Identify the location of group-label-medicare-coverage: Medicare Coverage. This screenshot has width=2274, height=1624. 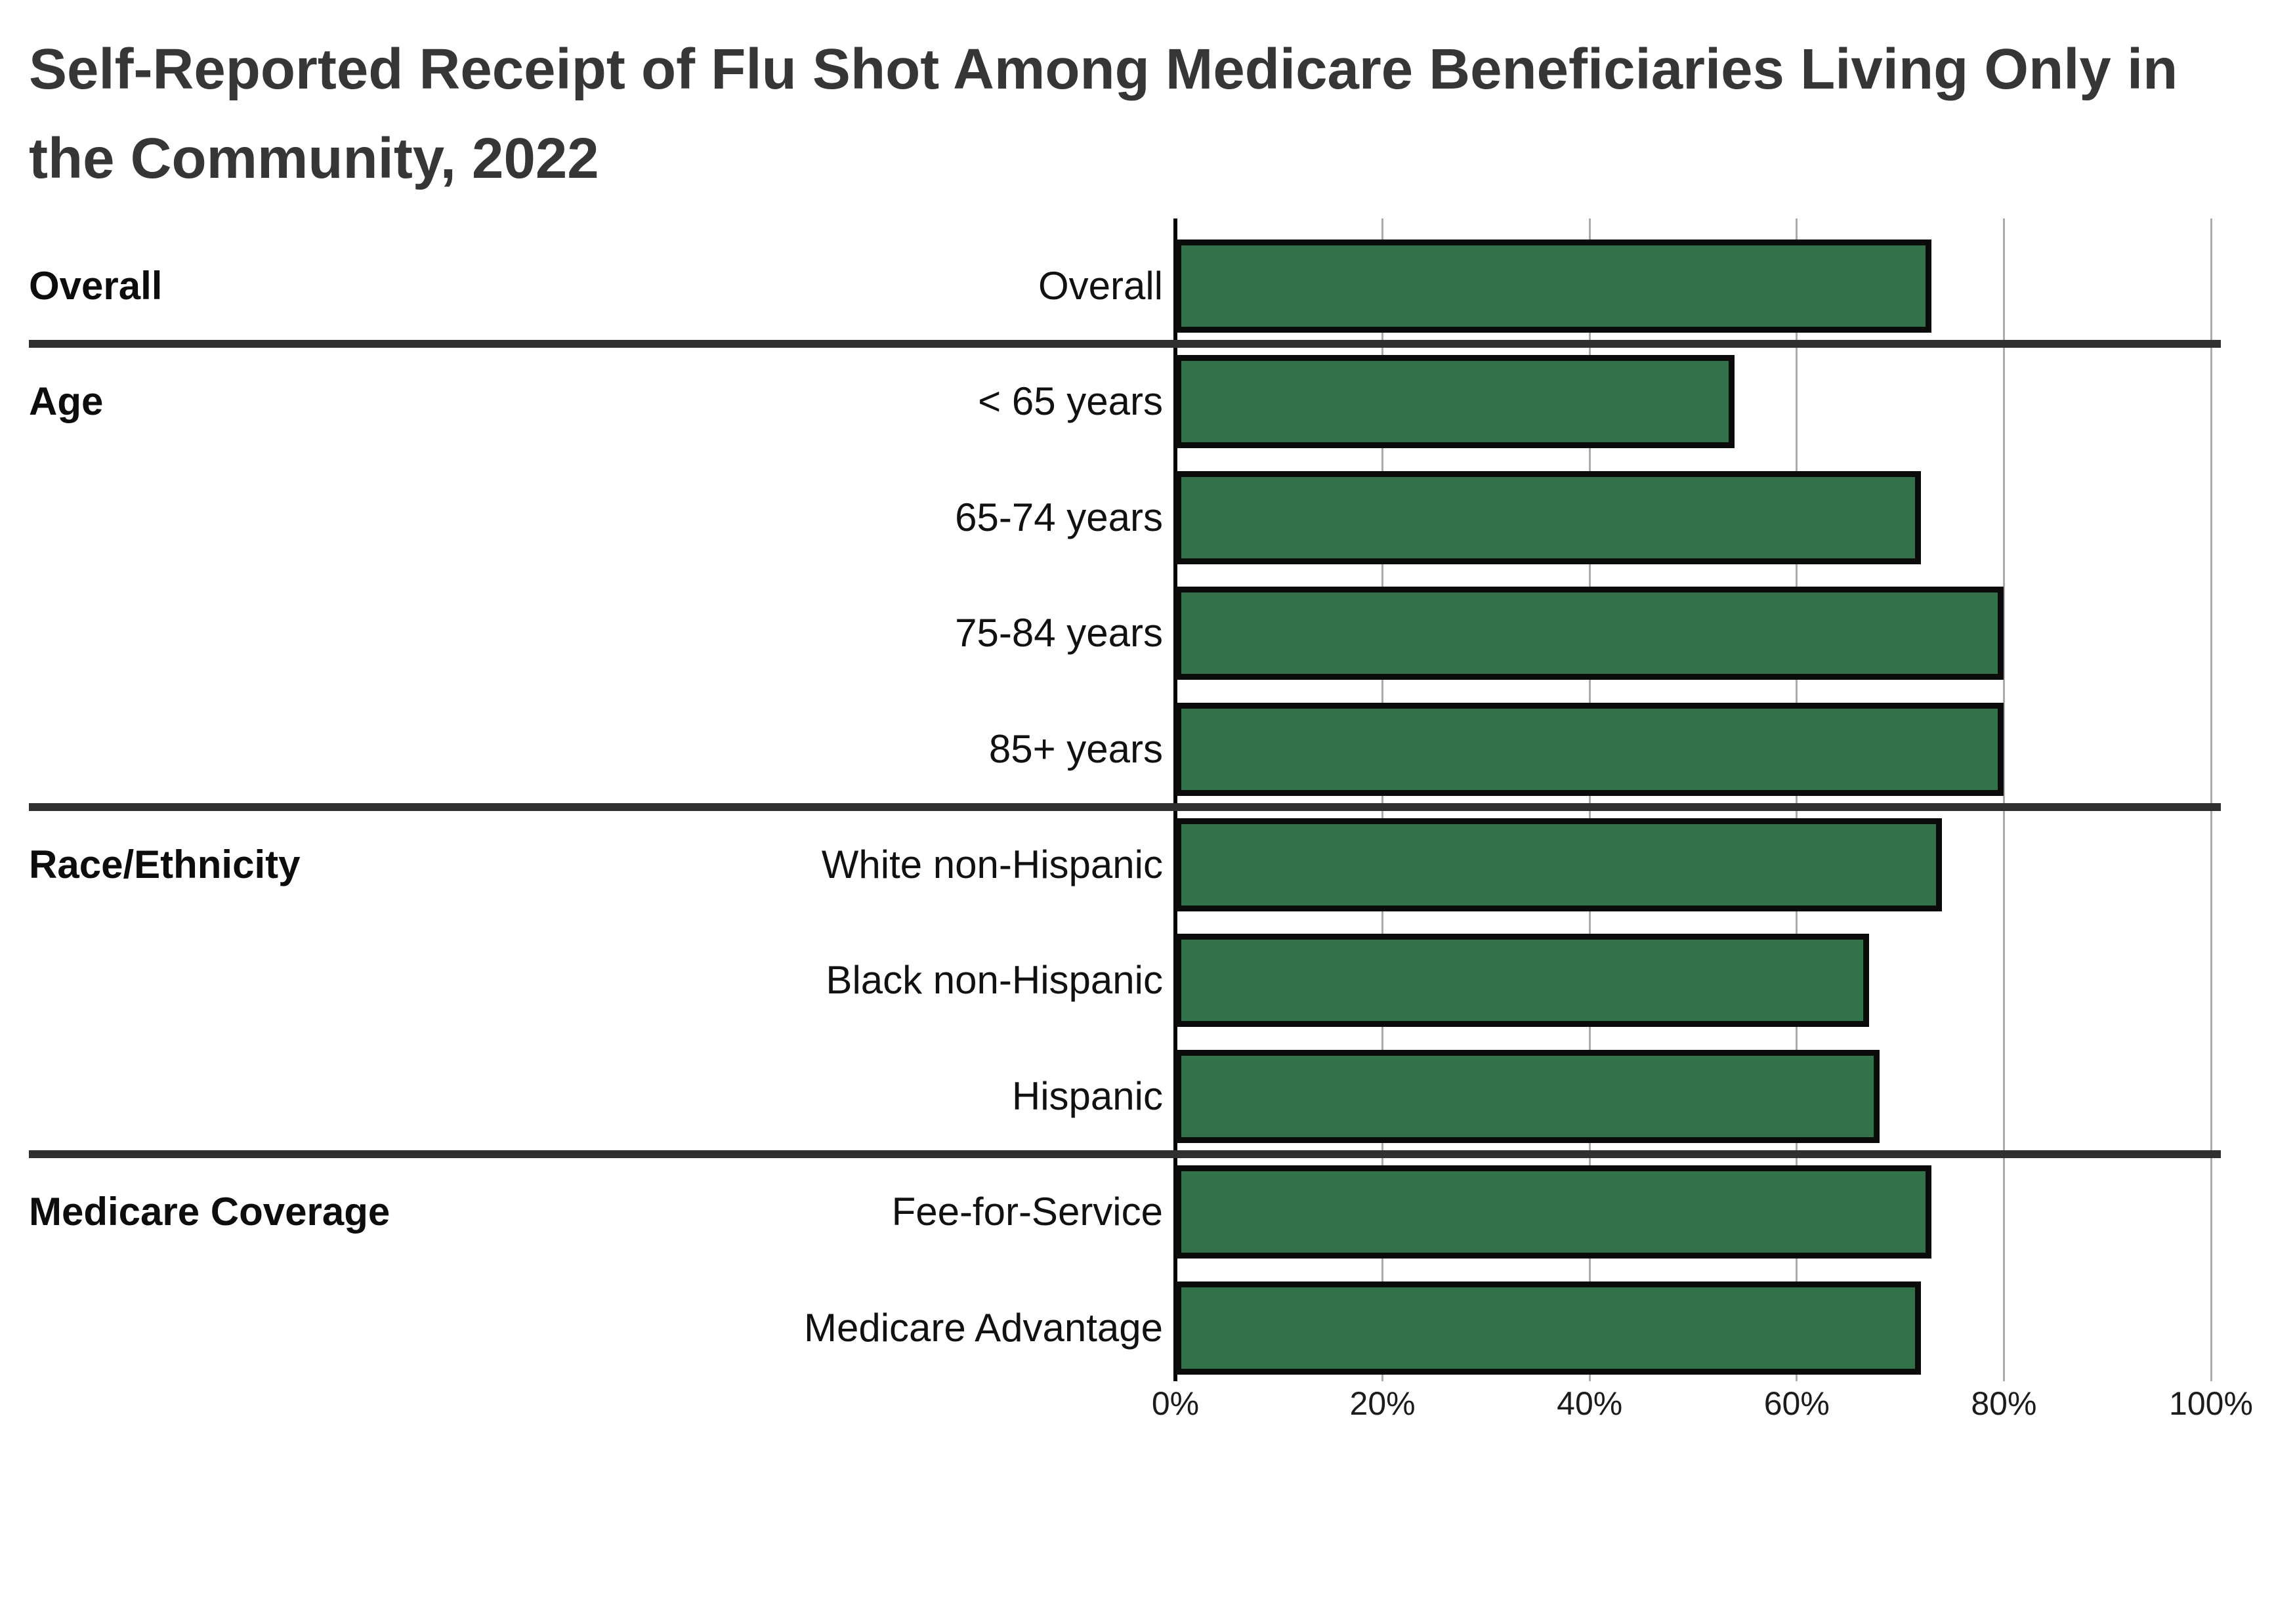
(209, 1212).